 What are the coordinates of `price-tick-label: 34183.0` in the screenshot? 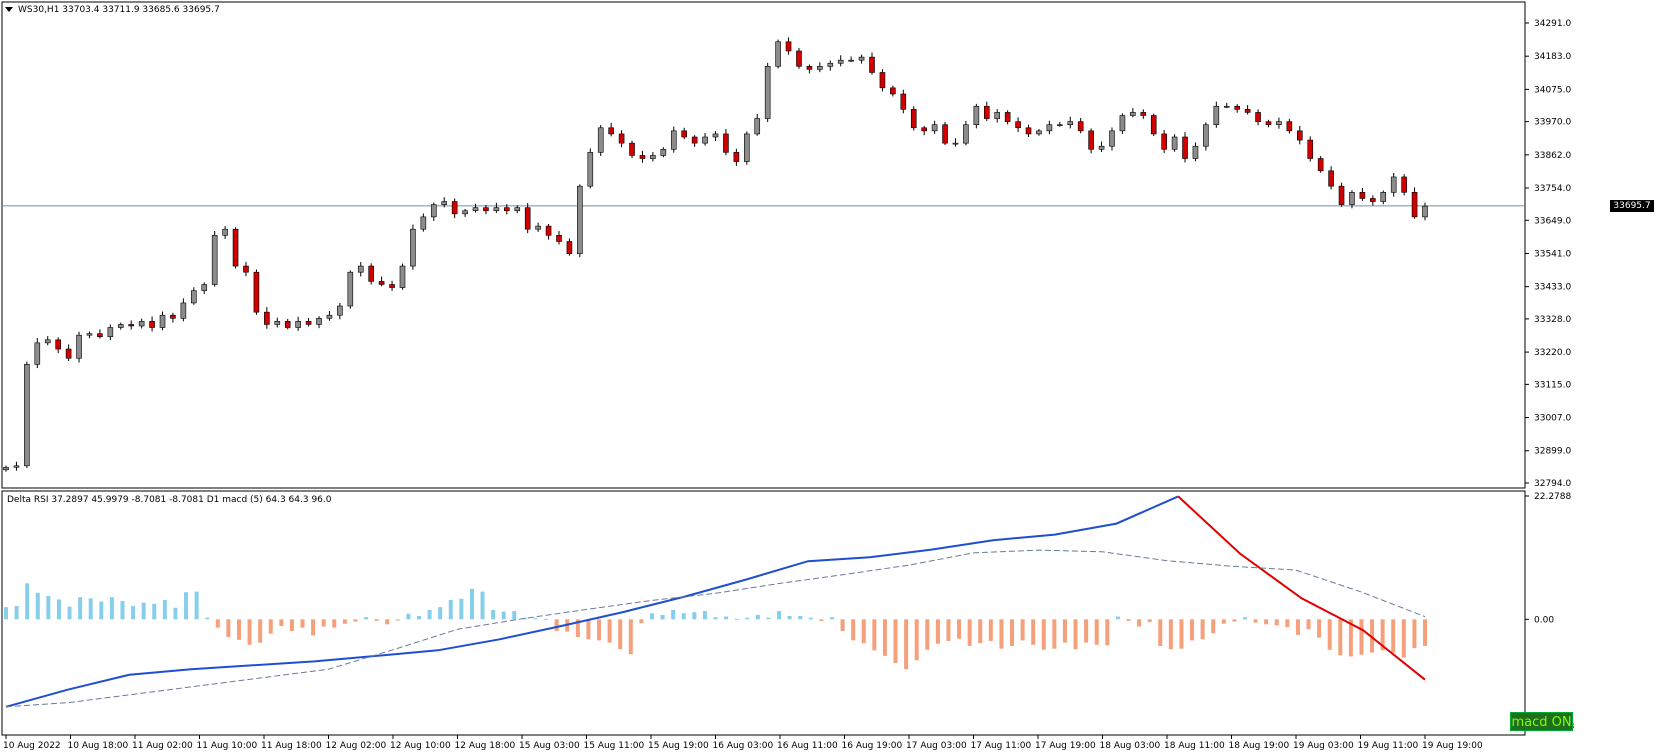 It's located at (1552, 57).